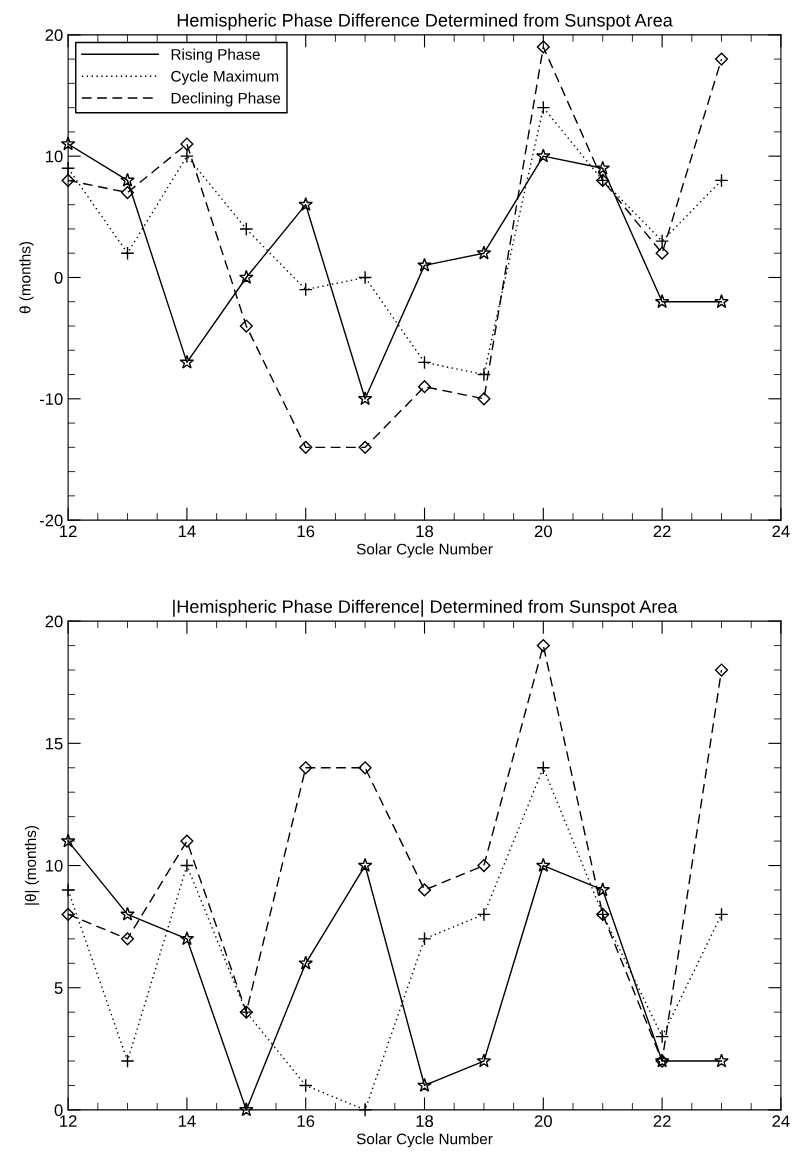 This screenshot has height=1161, width=792. What do you see at coordinates (425, 22) in the screenshot?
I see `chart-title: Hemispheric Phase Difference Determined from Sunspot Area` at bounding box center [425, 22].